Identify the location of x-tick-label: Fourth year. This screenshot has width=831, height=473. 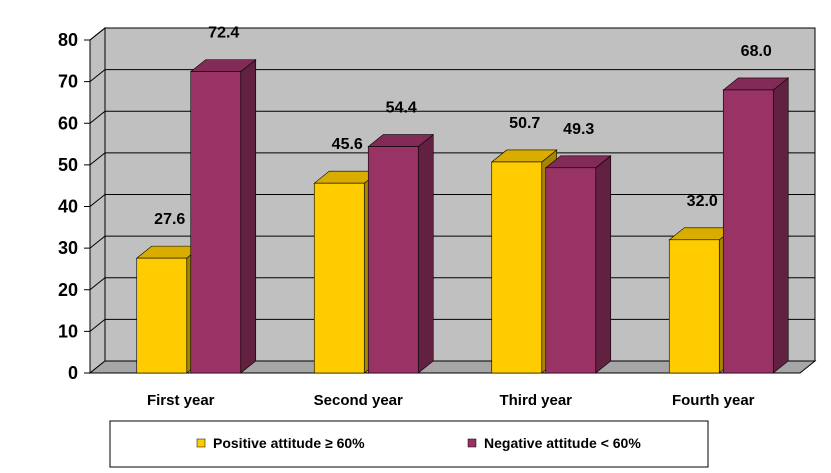
(713, 400).